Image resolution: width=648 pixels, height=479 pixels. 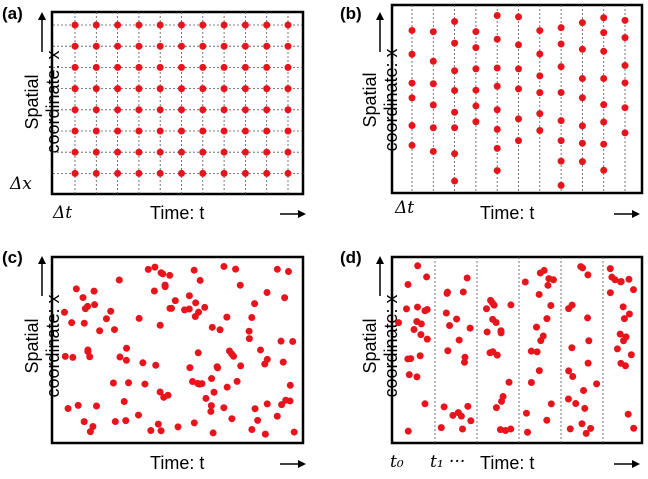 What do you see at coordinates (351, 13) in the screenshot?
I see `panel-label: (b)` at bounding box center [351, 13].